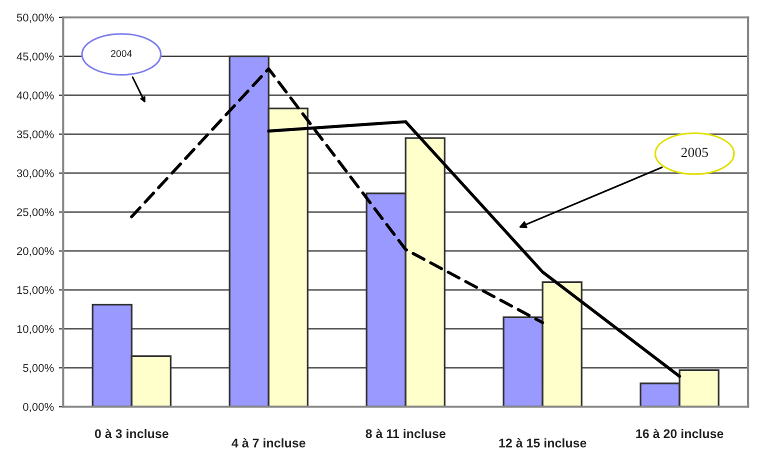  I want to click on x-tick-label: 8 à 11 incluse, so click(406, 433).